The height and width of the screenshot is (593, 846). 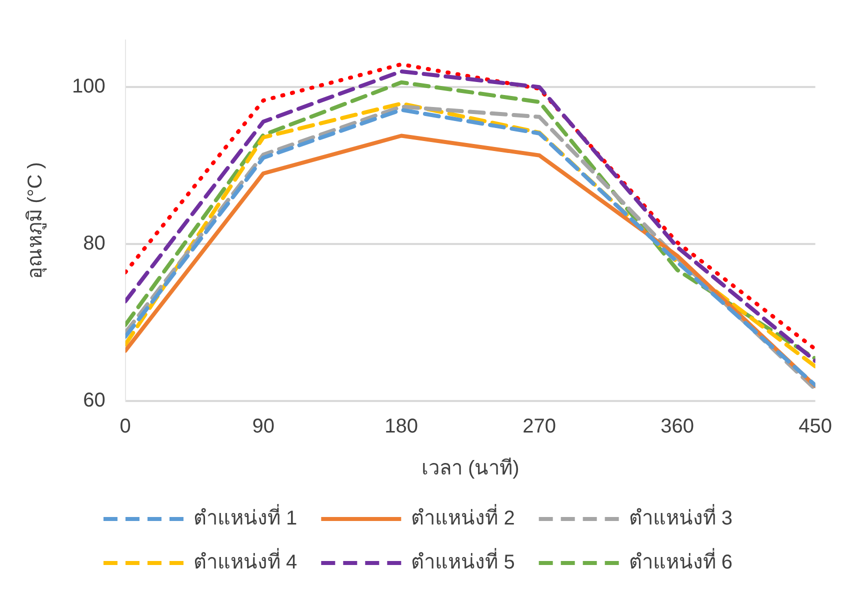 What do you see at coordinates (94, 401) in the screenshot?
I see `y-tick-label: 60` at bounding box center [94, 401].